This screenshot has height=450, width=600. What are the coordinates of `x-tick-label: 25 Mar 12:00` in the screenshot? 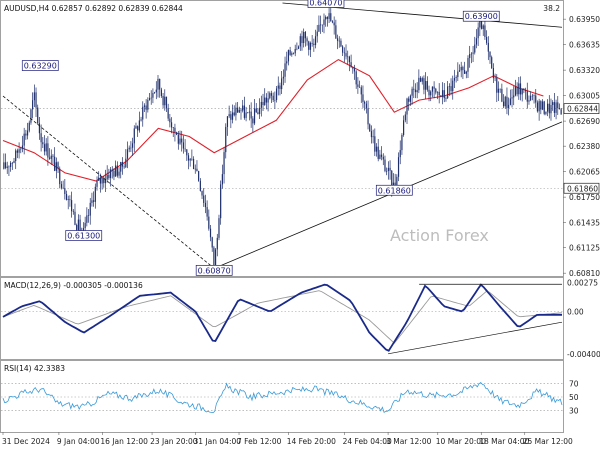 It's located at (548, 441).